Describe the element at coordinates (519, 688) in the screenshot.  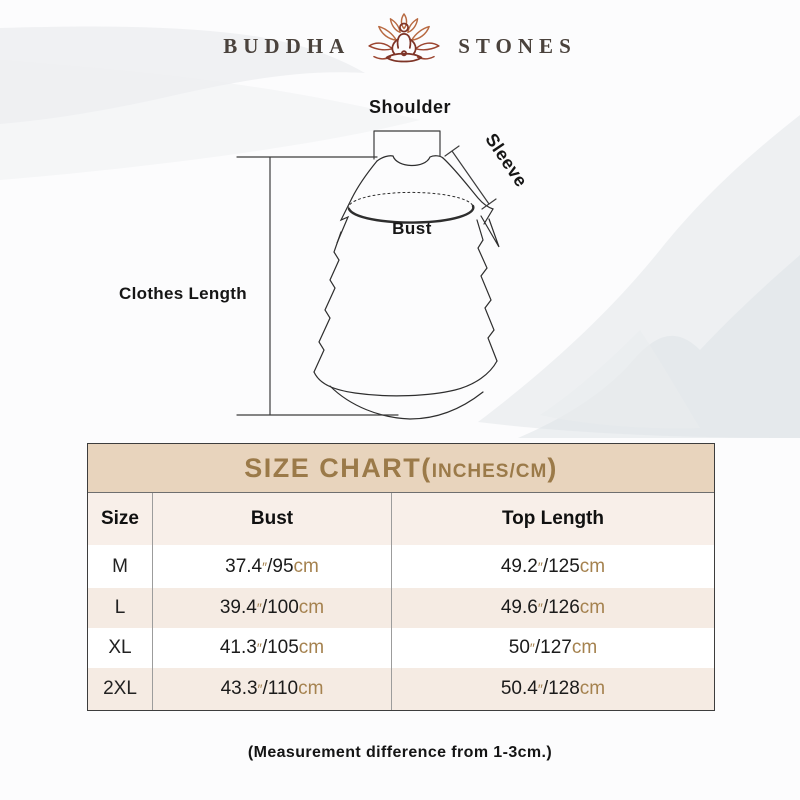
I see `length-inches: 50.4` at that location.